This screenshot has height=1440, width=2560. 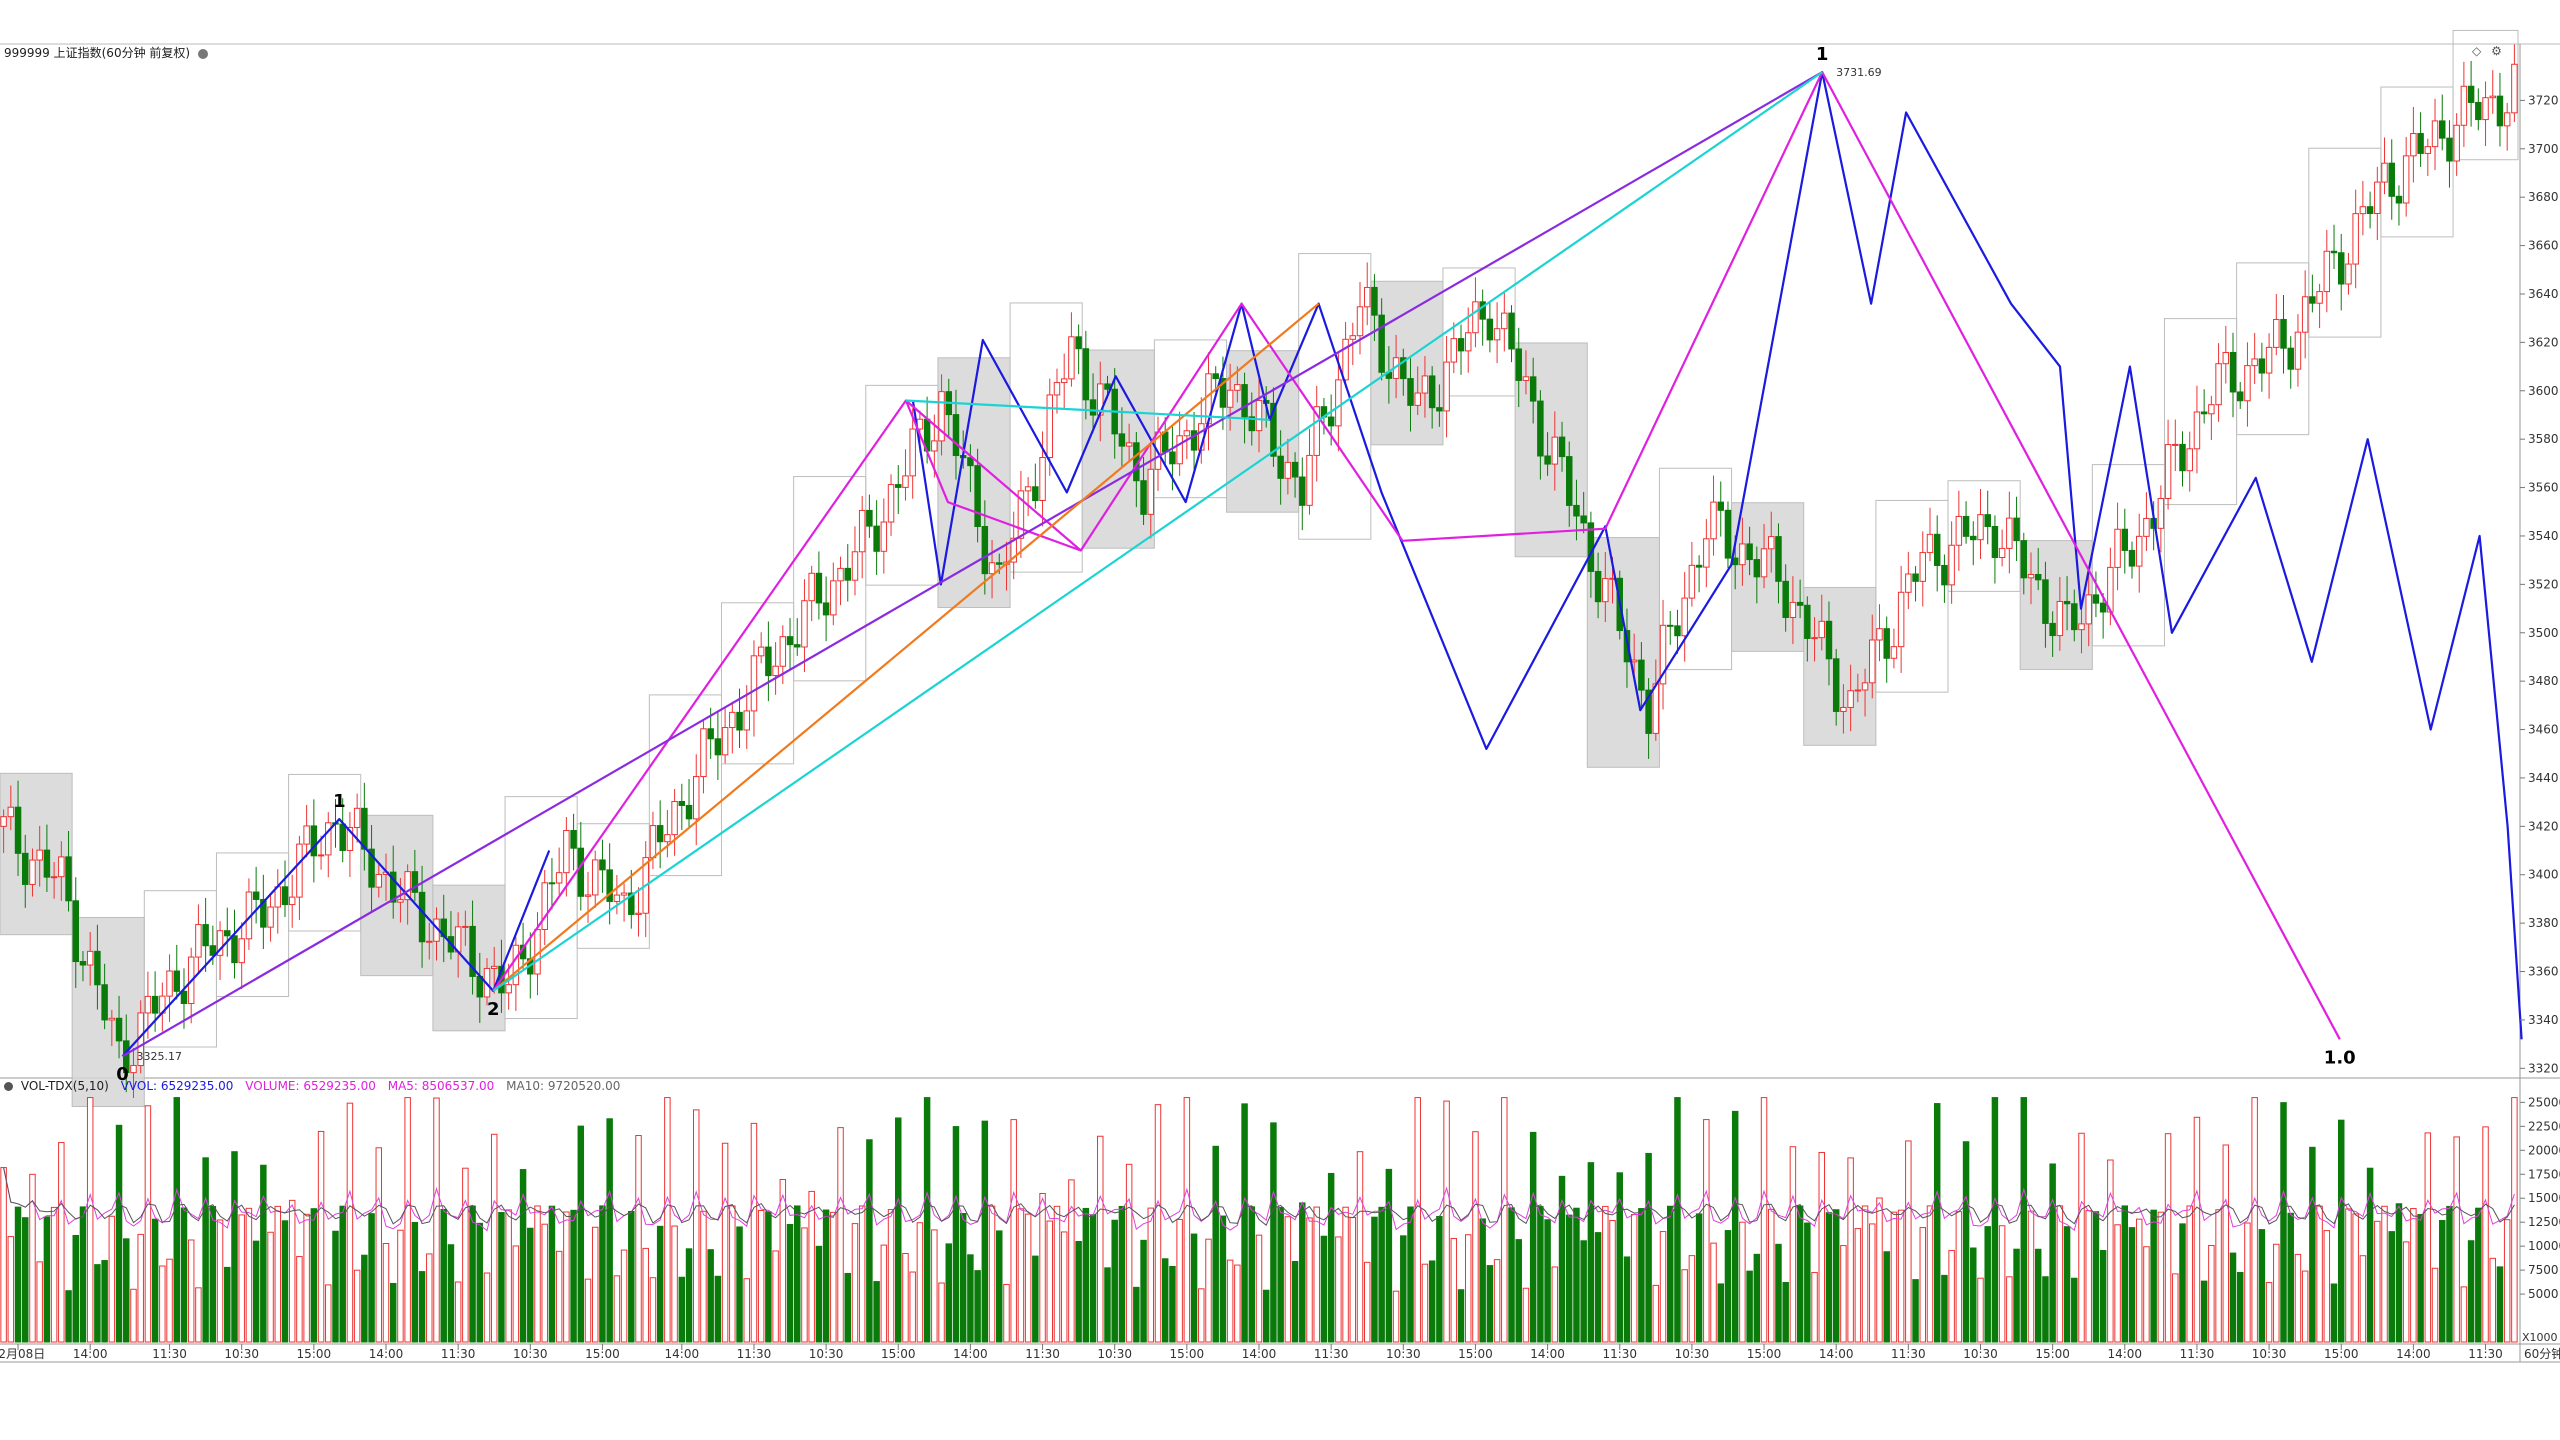 What do you see at coordinates (2477, 51) in the screenshot?
I see `diamond-icon: ◇` at bounding box center [2477, 51].